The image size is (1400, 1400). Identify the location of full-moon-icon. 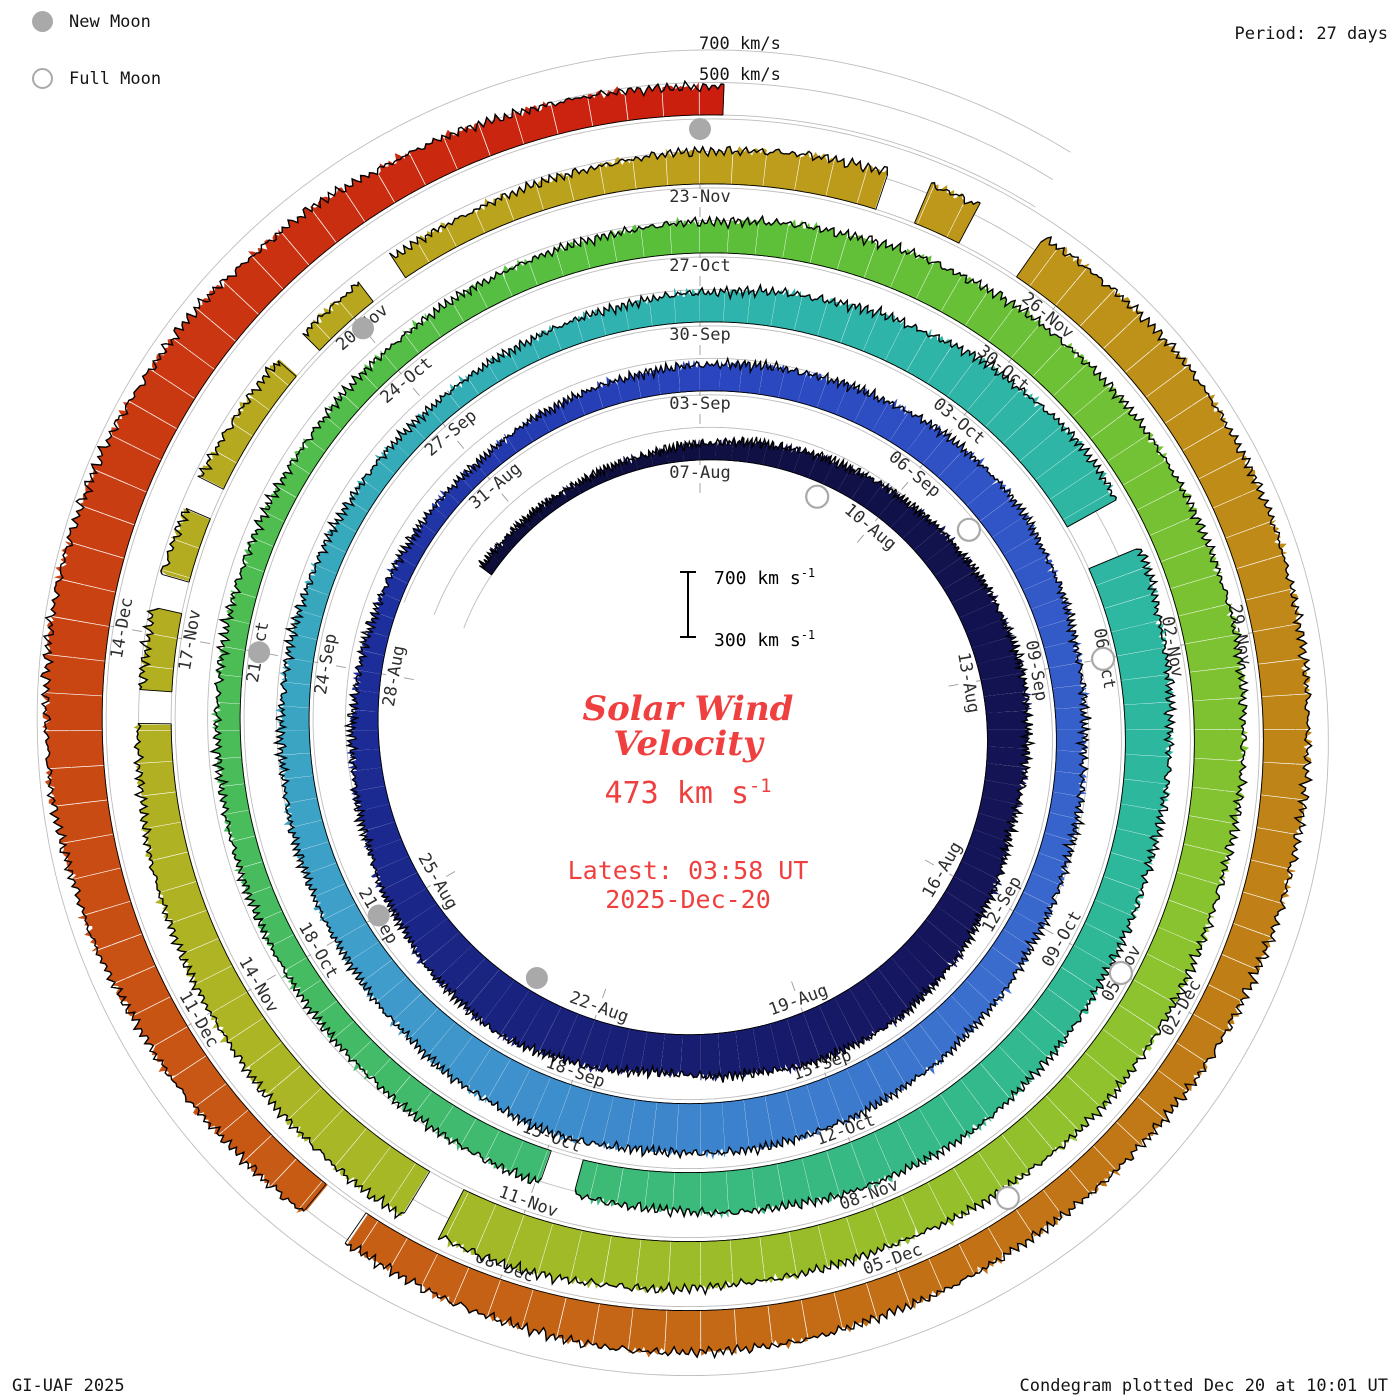
(42, 78).